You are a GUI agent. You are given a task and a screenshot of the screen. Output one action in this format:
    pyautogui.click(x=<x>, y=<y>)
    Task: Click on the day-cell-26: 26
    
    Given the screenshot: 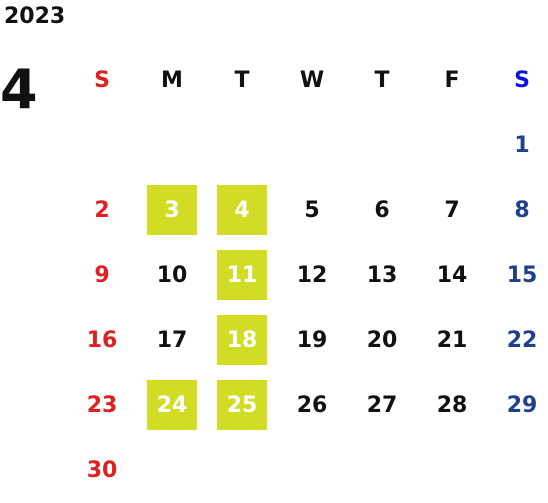 What is the action you would take?
    pyautogui.click(x=312, y=405)
    